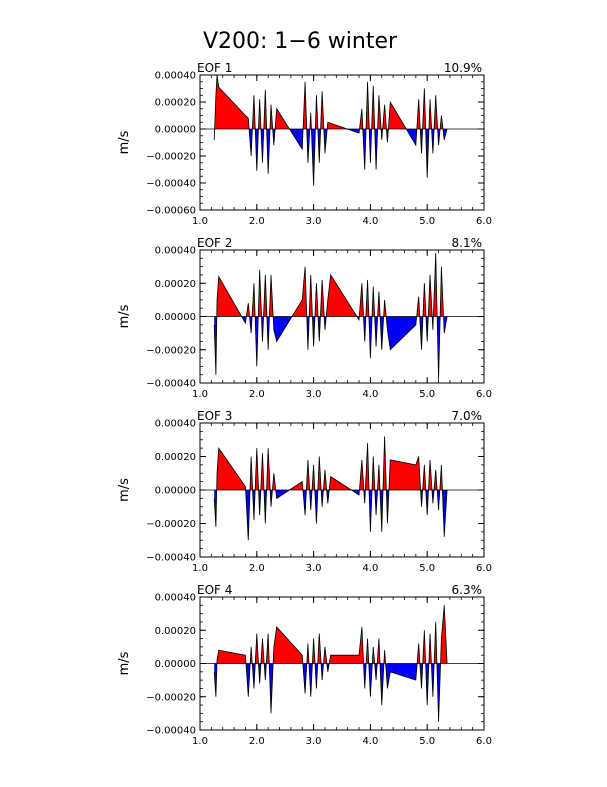 This screenshot has height=787, width=607. I want to click on variance-label: 6.3%, so click(467, 590).